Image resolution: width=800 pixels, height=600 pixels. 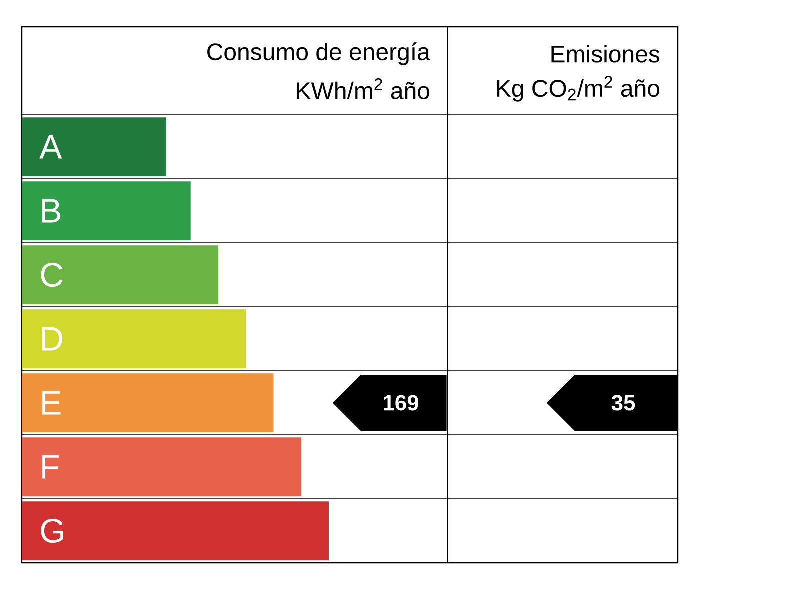 I want to click on text: 35, so click(x=624, y=403).